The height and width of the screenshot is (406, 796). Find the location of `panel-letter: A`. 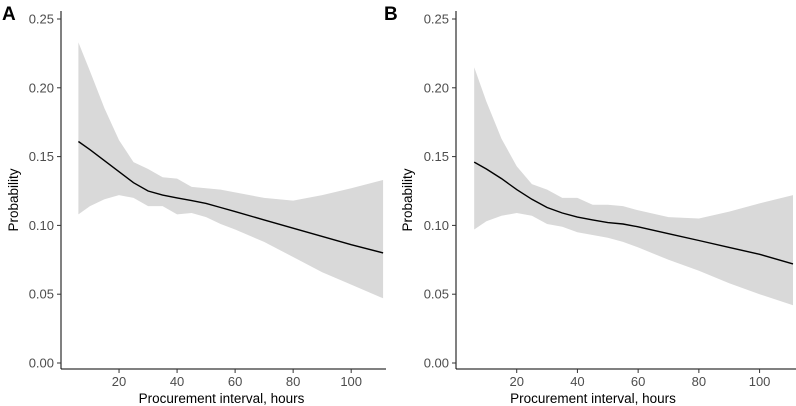

panel-letter: A is located at coordinates (9, 14).